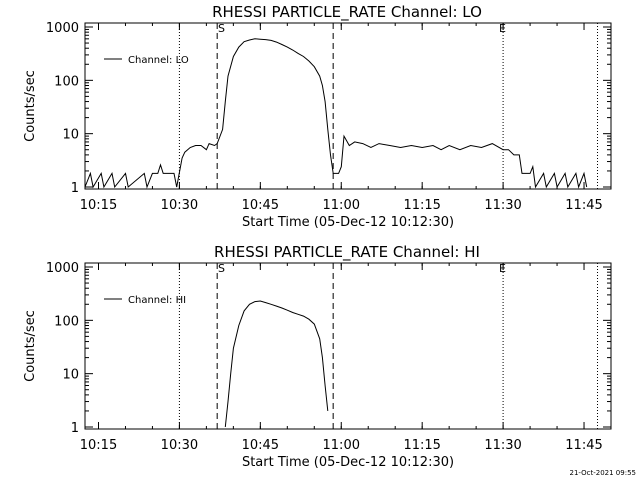 The image size is (640, 484). I want to click on legend-label: Channel: HI, so click(157, 300).